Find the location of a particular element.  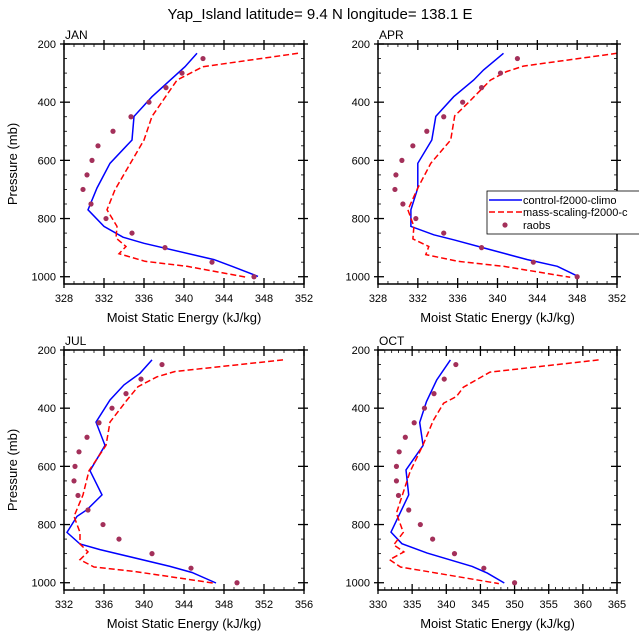

legend-entry: control-f2000-climo is located at coordinates (570, 201).